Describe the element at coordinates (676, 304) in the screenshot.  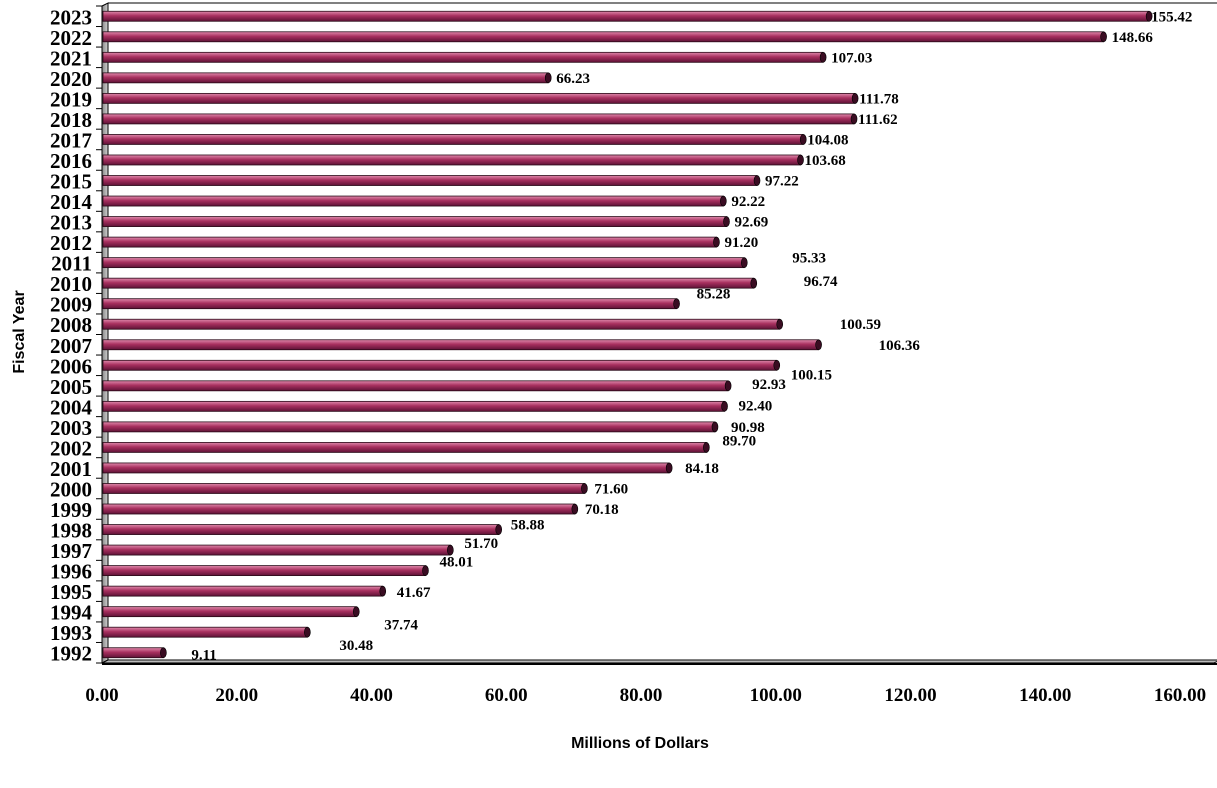
I see `bar-cap-2009` at that location.